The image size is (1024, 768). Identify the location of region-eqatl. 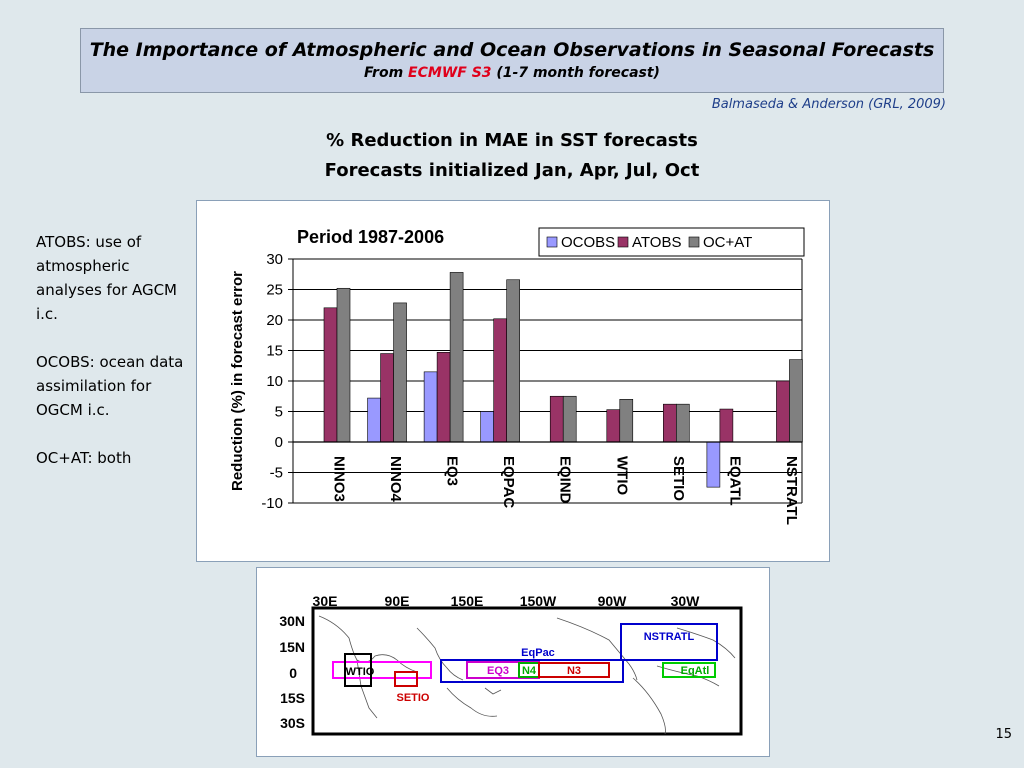
(689, 670).